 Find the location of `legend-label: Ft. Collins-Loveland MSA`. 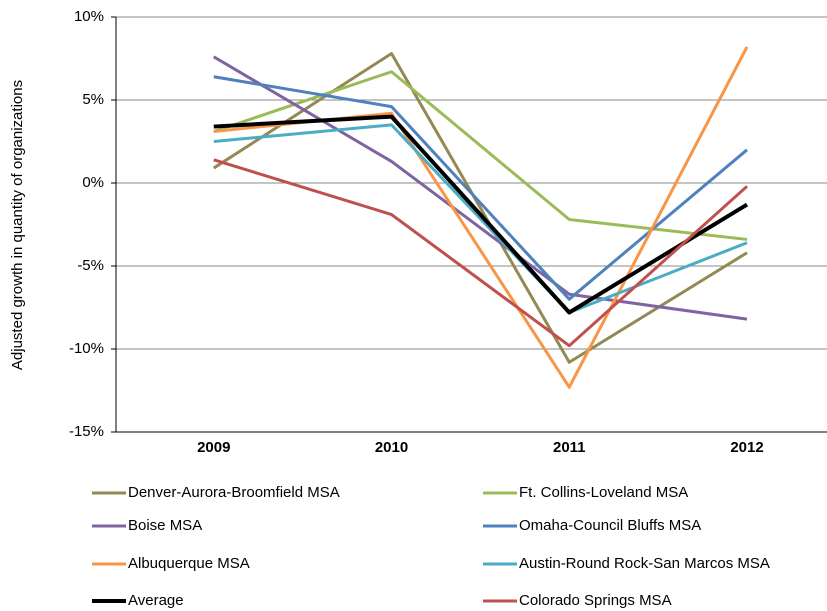

legend-label: Ft. Collins-Loveland MSA is located at coordinates (603, 492).